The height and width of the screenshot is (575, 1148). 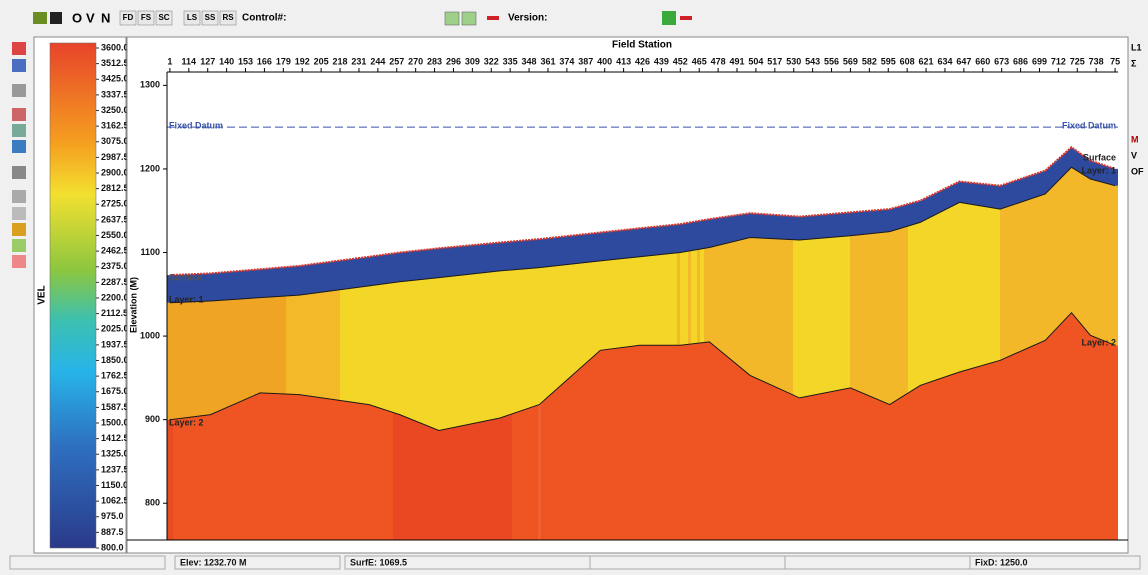 I want to click on right-tool: L1, so click(x=1136, y=47).